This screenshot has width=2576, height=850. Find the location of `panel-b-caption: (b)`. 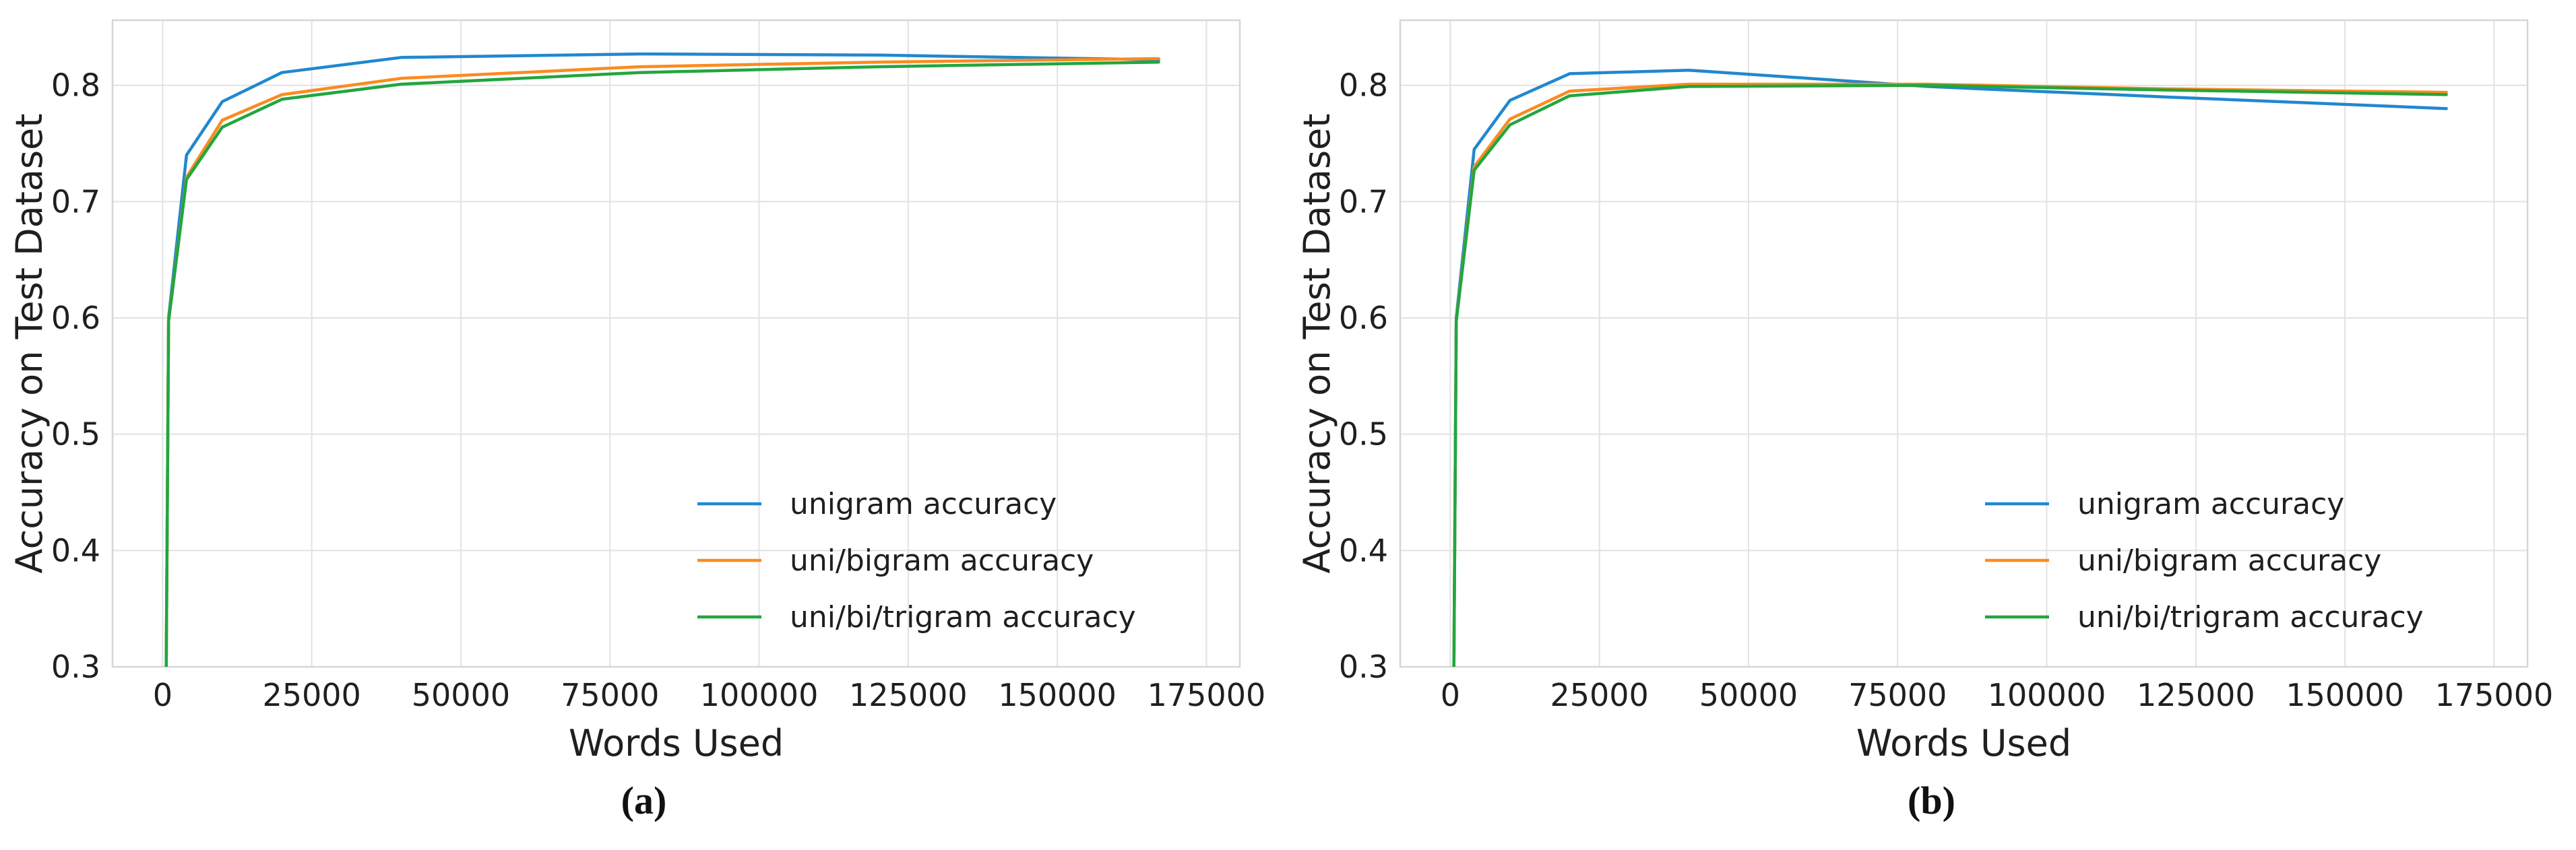

panel-b-caption: (b) is located at coordinates (1931, 800).